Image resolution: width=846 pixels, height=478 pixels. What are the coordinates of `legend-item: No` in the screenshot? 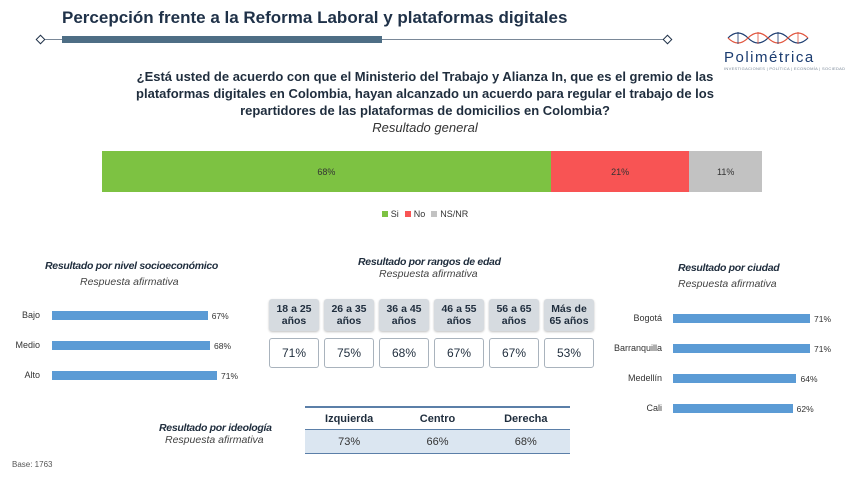 It's located at (415, 214).